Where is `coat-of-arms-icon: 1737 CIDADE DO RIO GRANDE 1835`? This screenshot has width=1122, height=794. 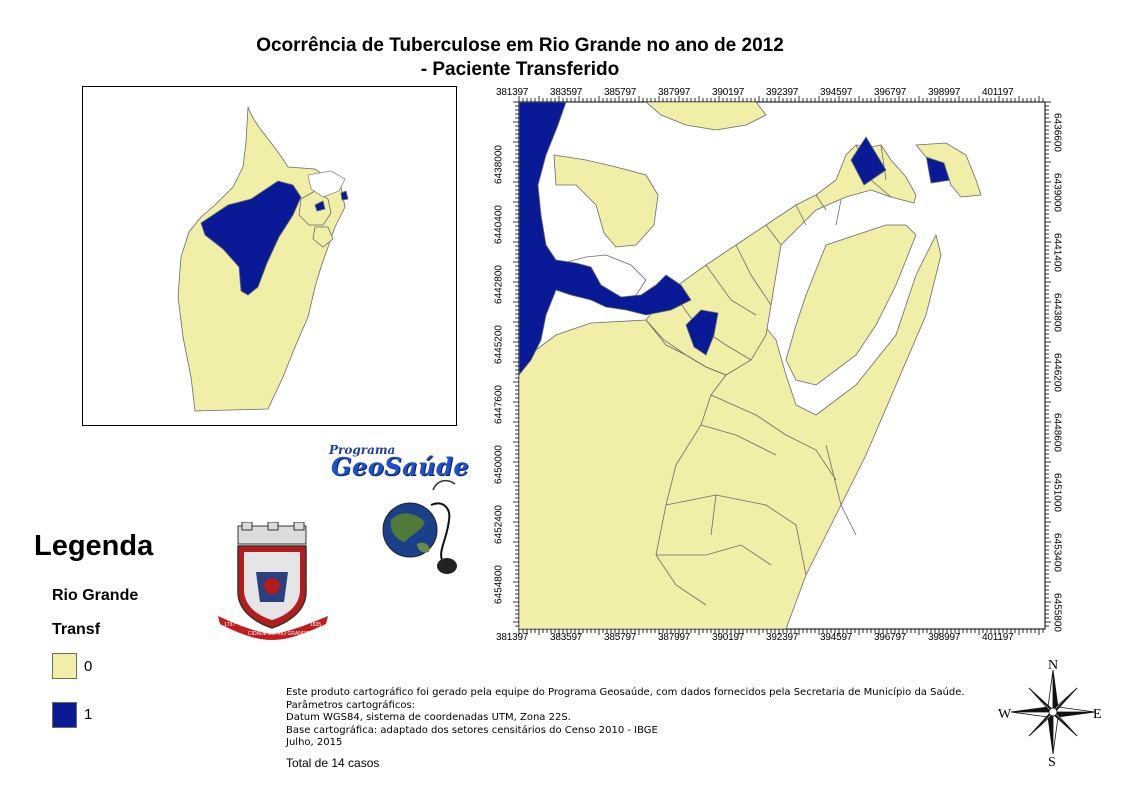
coat-of-arms-icon: 1737 CIDADE DO RIO GRANDE 1835 is located at coordinates (273, 581).